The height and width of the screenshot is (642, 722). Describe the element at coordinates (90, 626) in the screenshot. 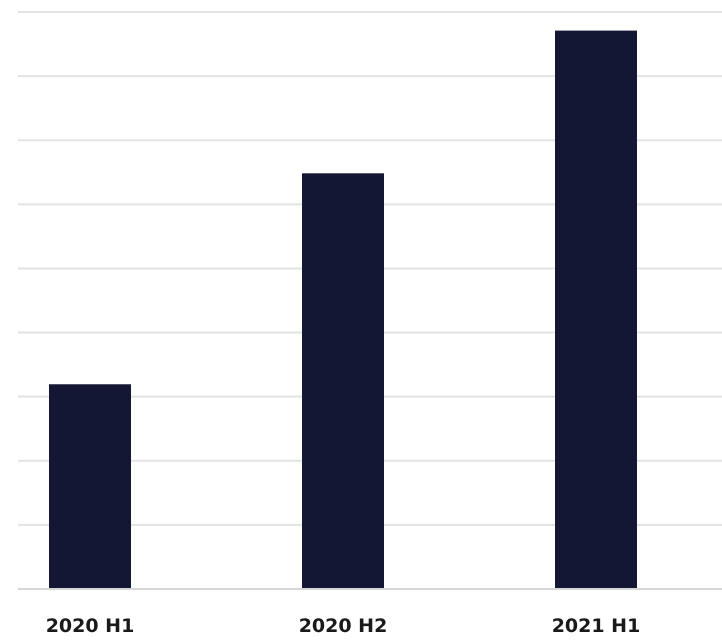

I see `x-tick-label: 2020 H1` at that location.